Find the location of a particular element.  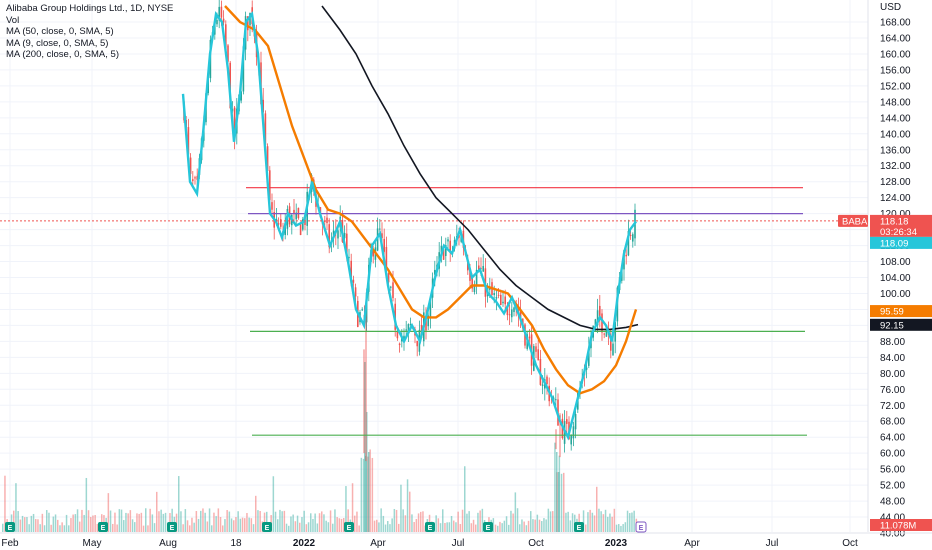

earnings-marker-upcoming is located at coordinates (641, 527).